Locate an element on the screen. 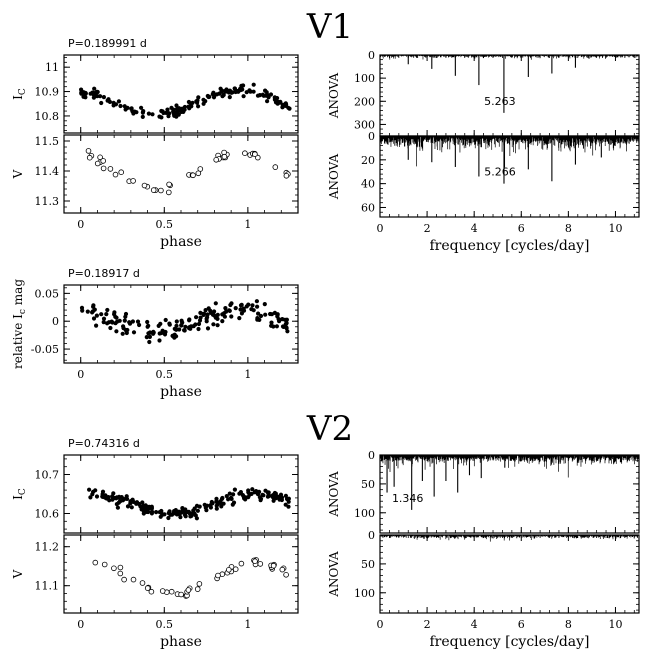 The image size is (654, 654). panel-v2_anova_v: 0 50 100 0 2 4 6 8 10 frequency [cycles/day] ANOVA is located at coordinates (483, 589).